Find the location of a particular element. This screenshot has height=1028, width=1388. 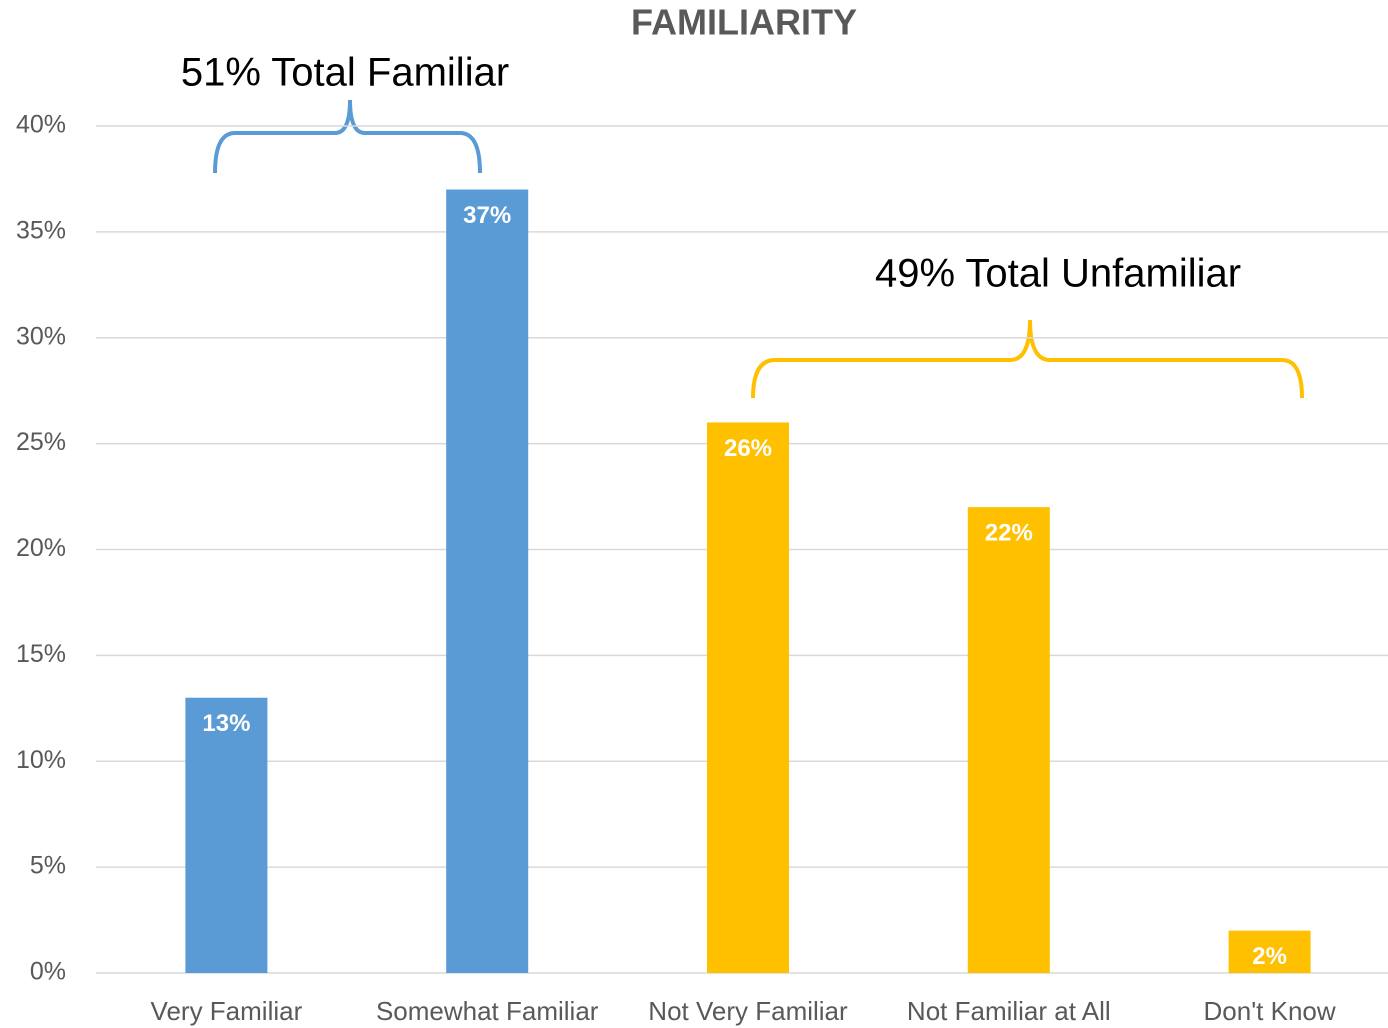

x-tick-label: Very Familiar is located at coordinates (227, 1011).